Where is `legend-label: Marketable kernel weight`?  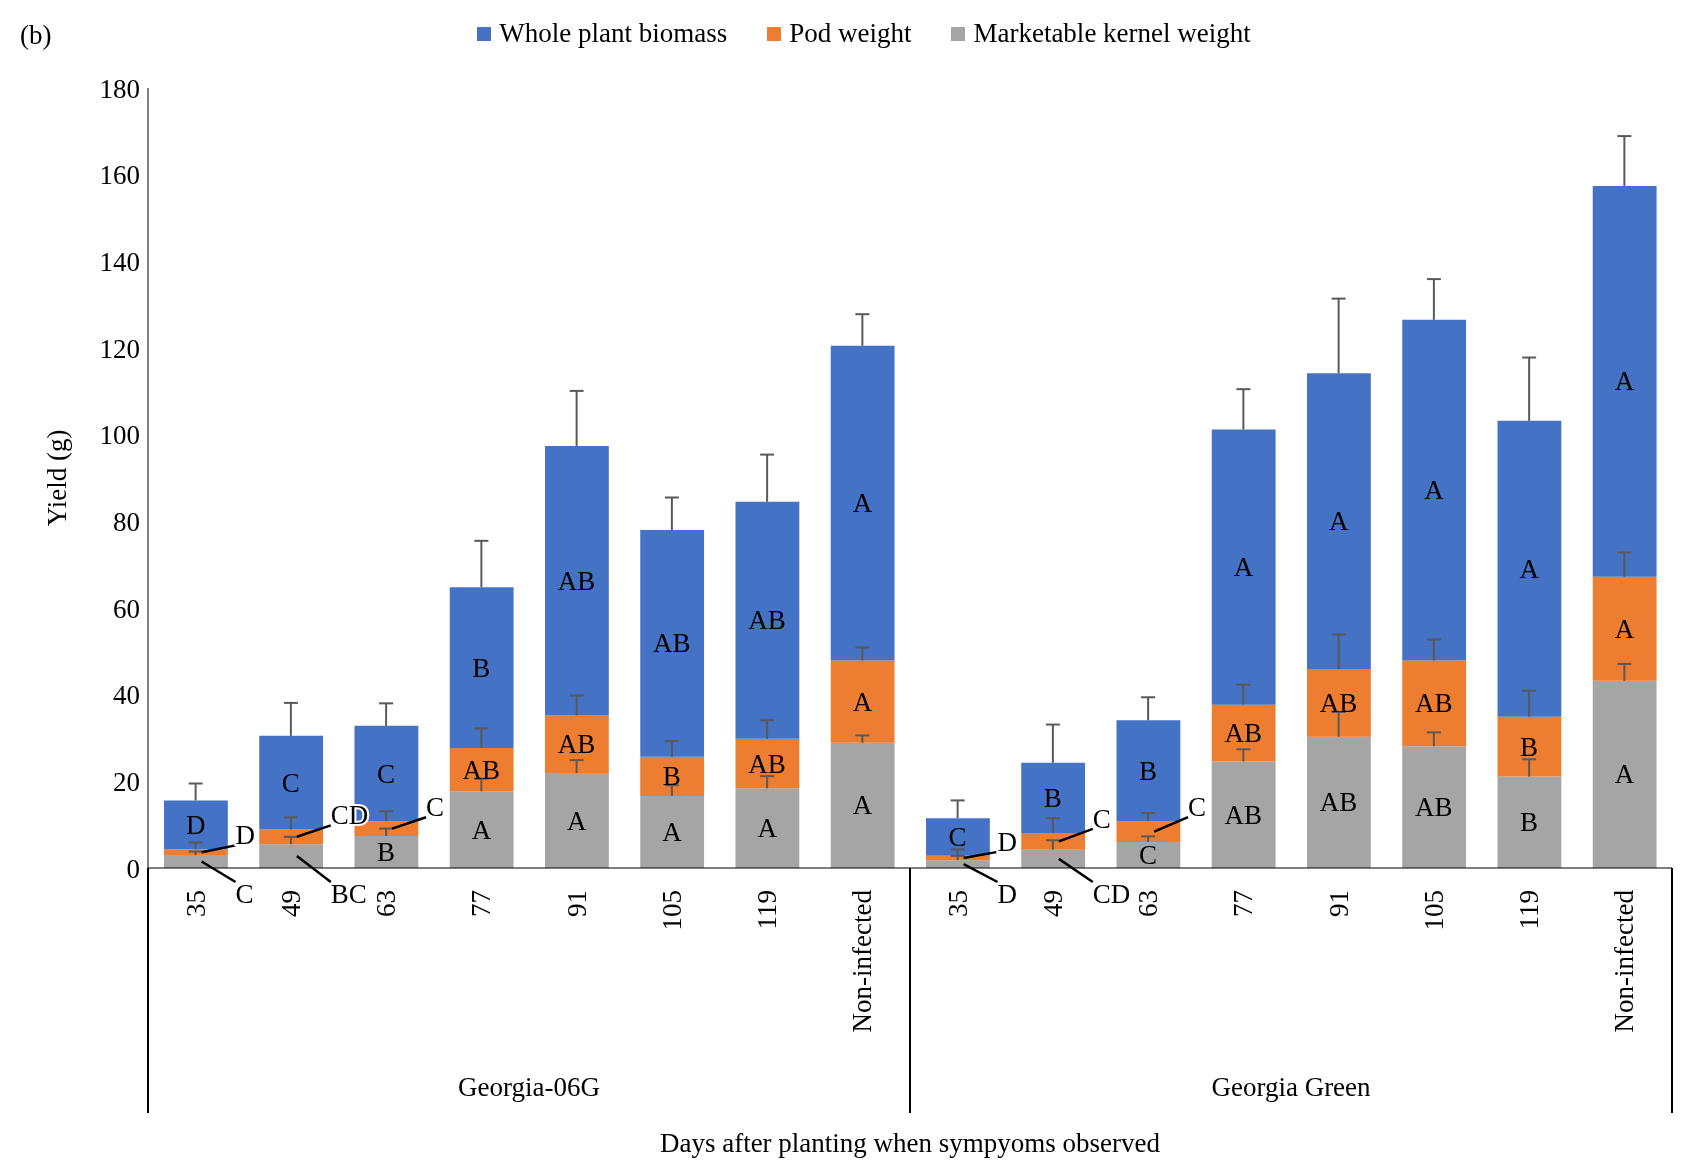 legend-label: Marketable kernel weight is located at coordinates (1111, 33).